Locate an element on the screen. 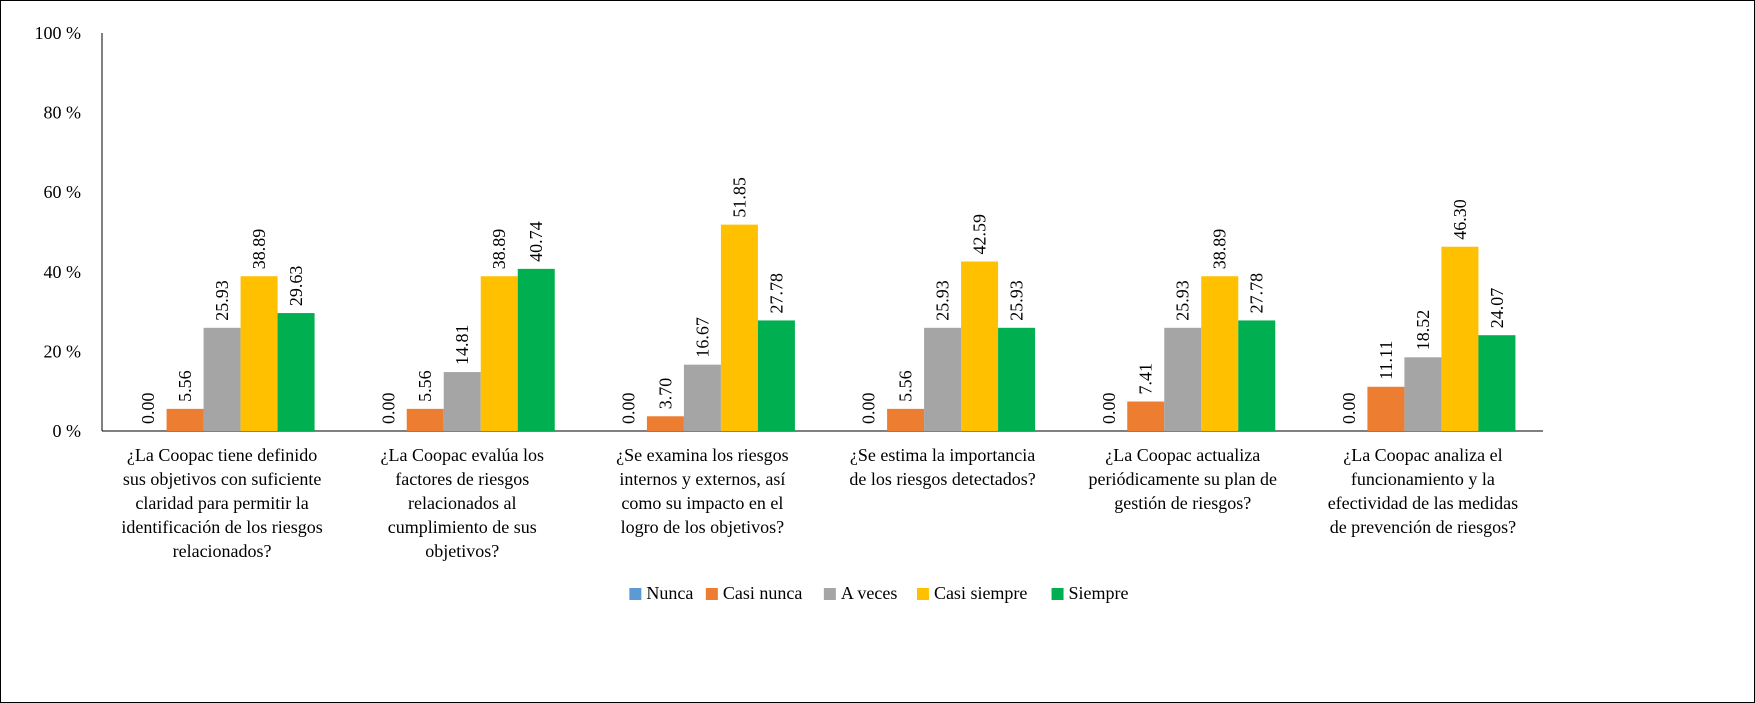 Image resolution: width=1755 pixels, height=703 pixels. data-label: 3.70 is located at coordinates (665, 394).